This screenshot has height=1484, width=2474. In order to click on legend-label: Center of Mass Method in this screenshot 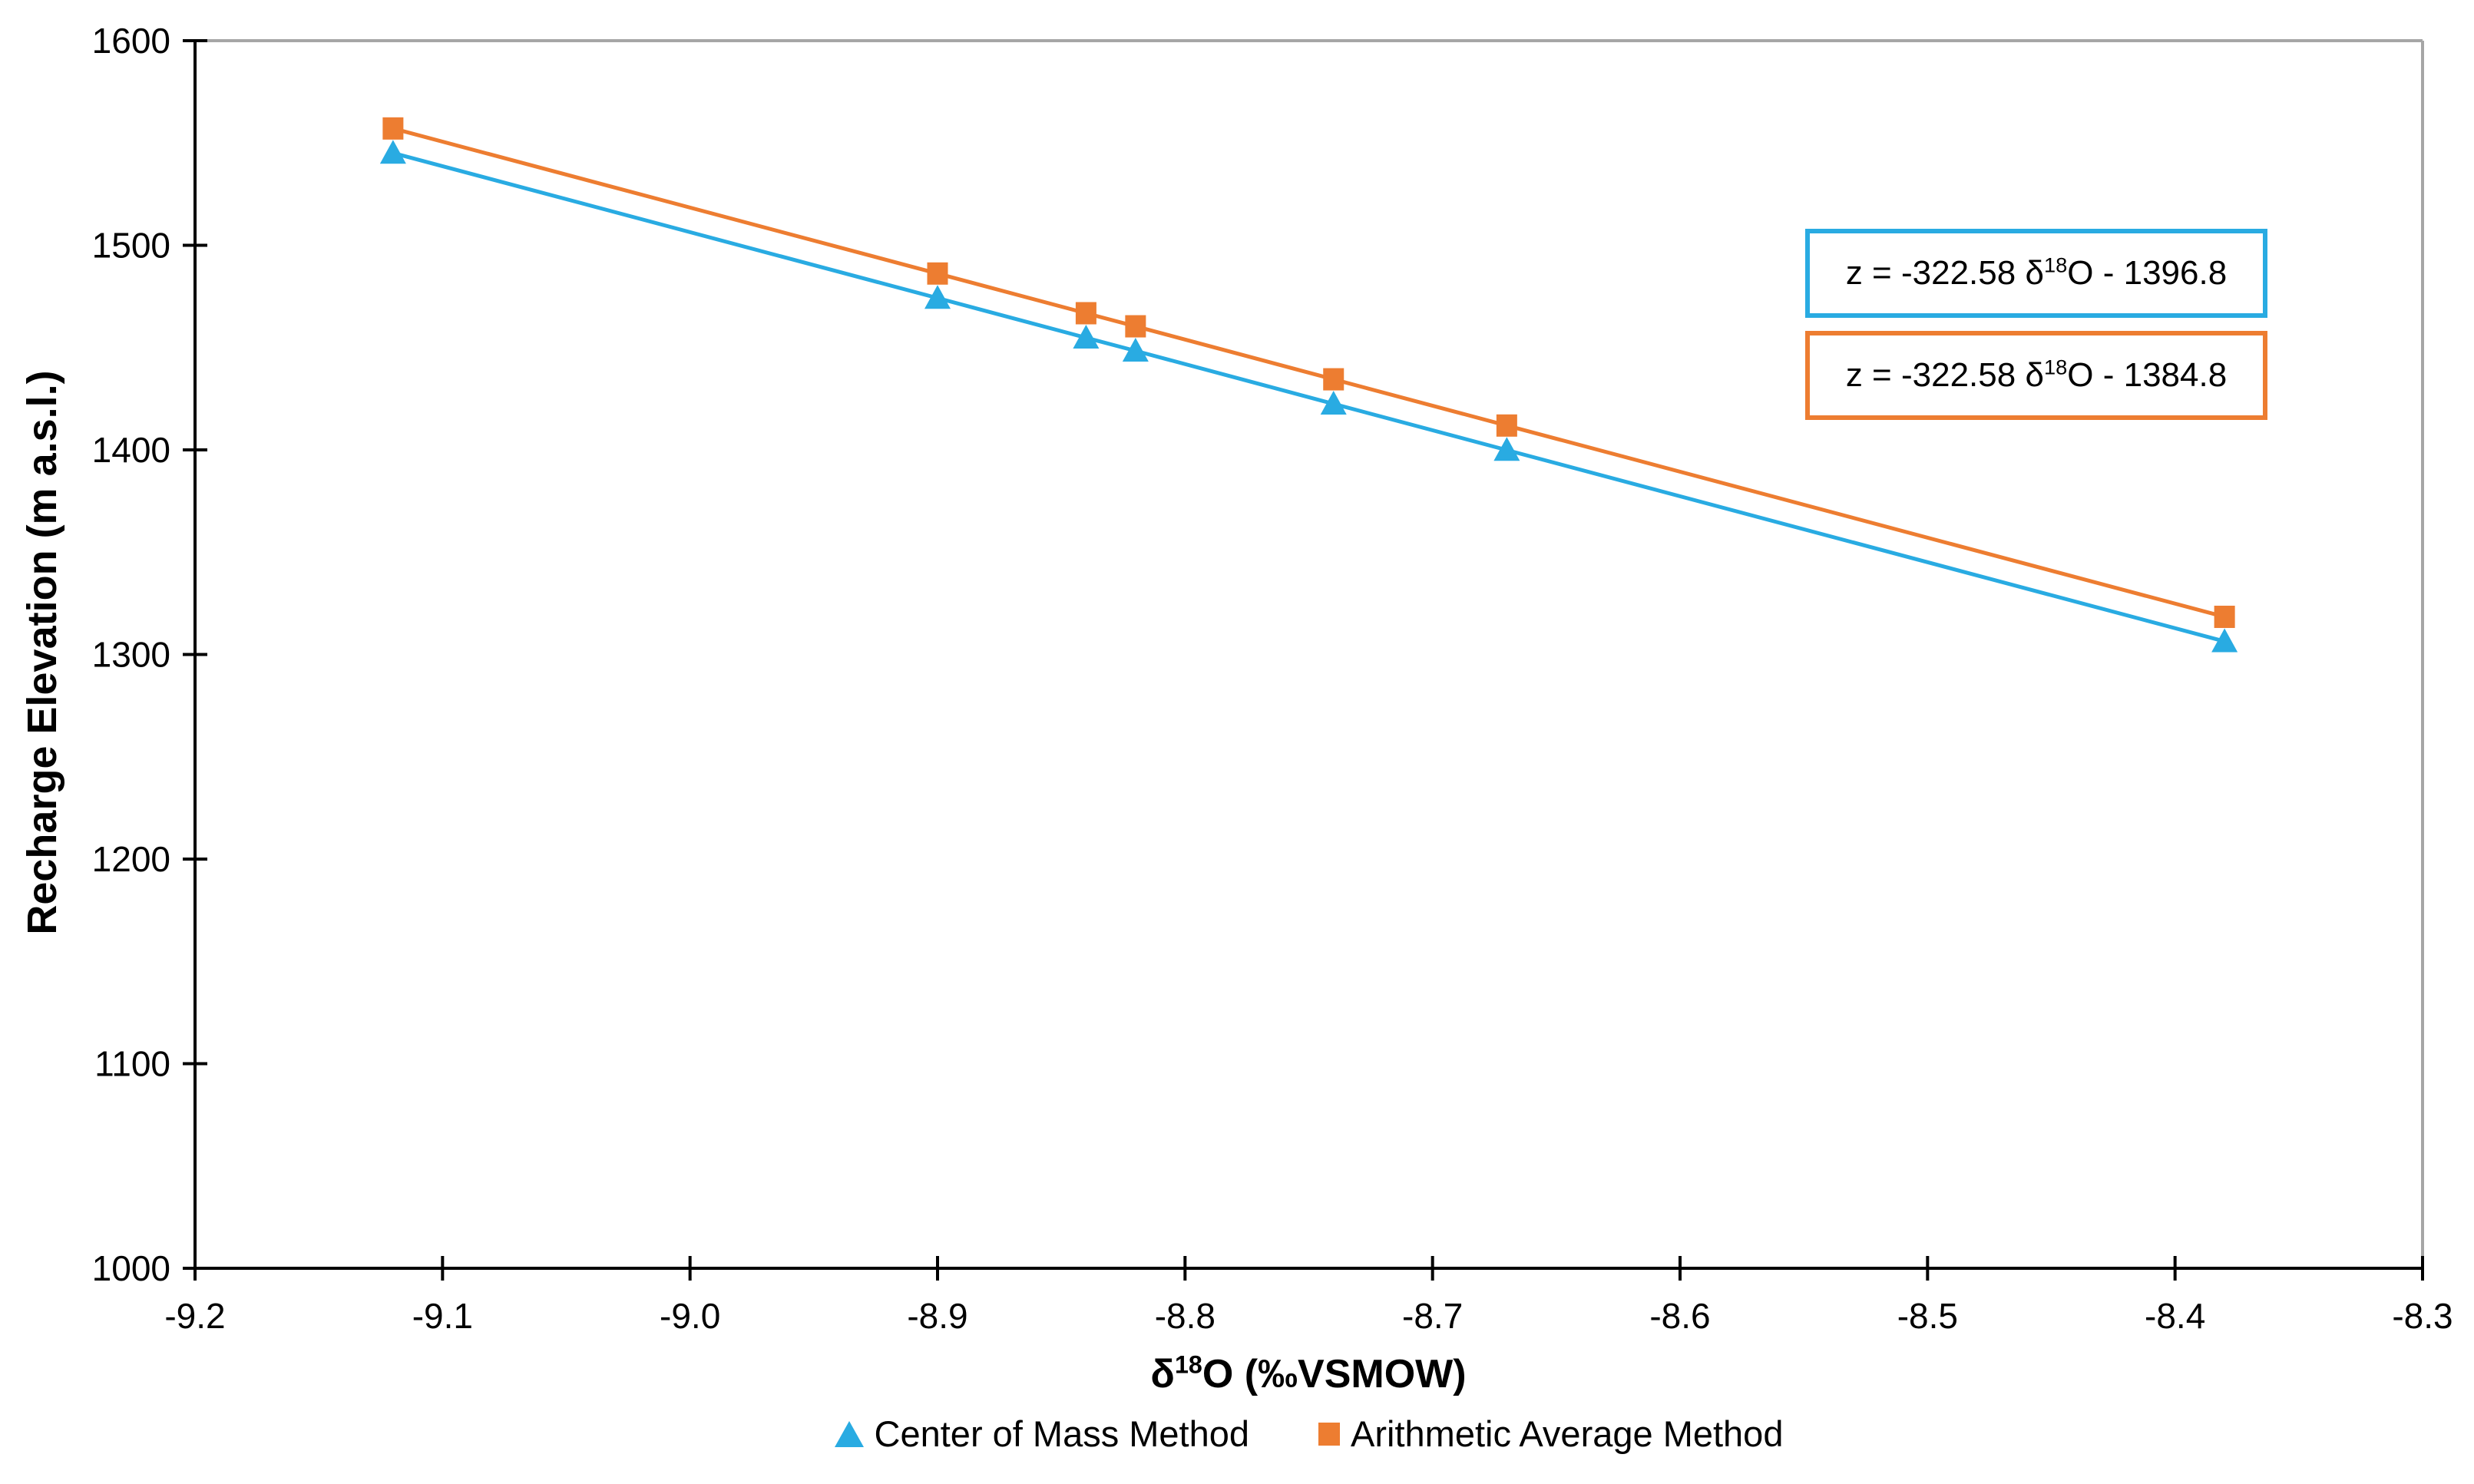, I will do `click(1062, 1433)`.